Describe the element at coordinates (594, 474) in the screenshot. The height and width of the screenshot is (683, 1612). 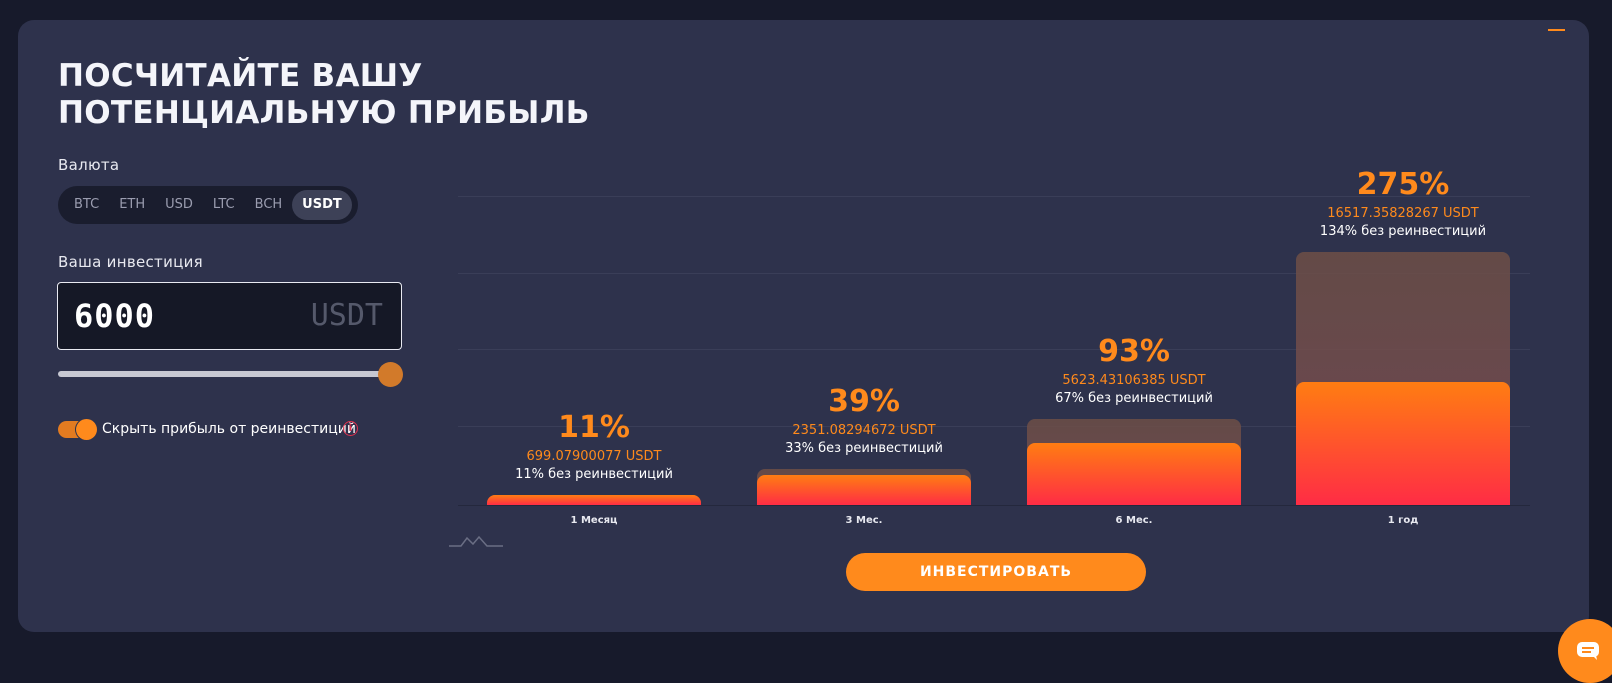
I see `no-reinvest-label: 11% без реинвестиций` at that location.